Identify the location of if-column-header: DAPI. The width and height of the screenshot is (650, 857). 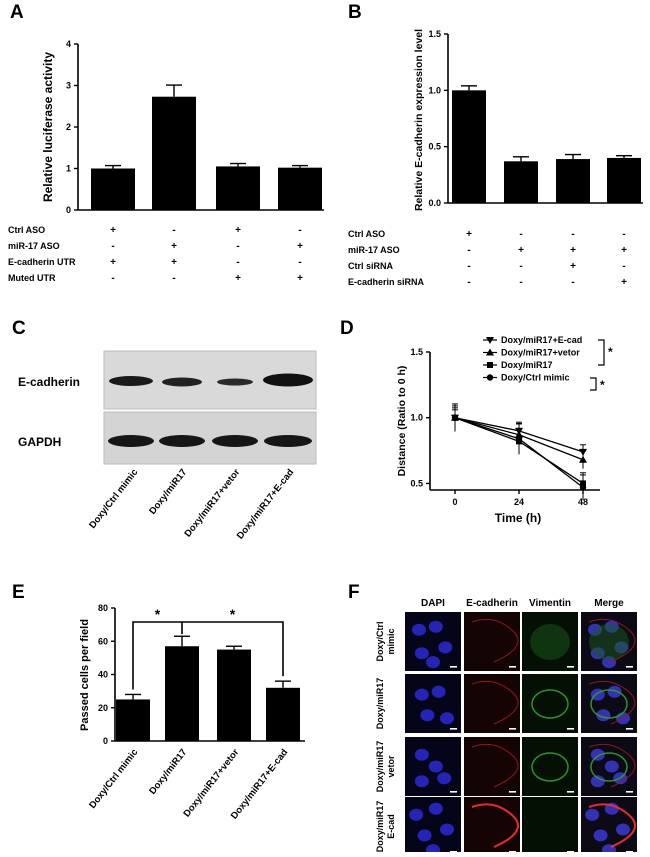
(433, 603).